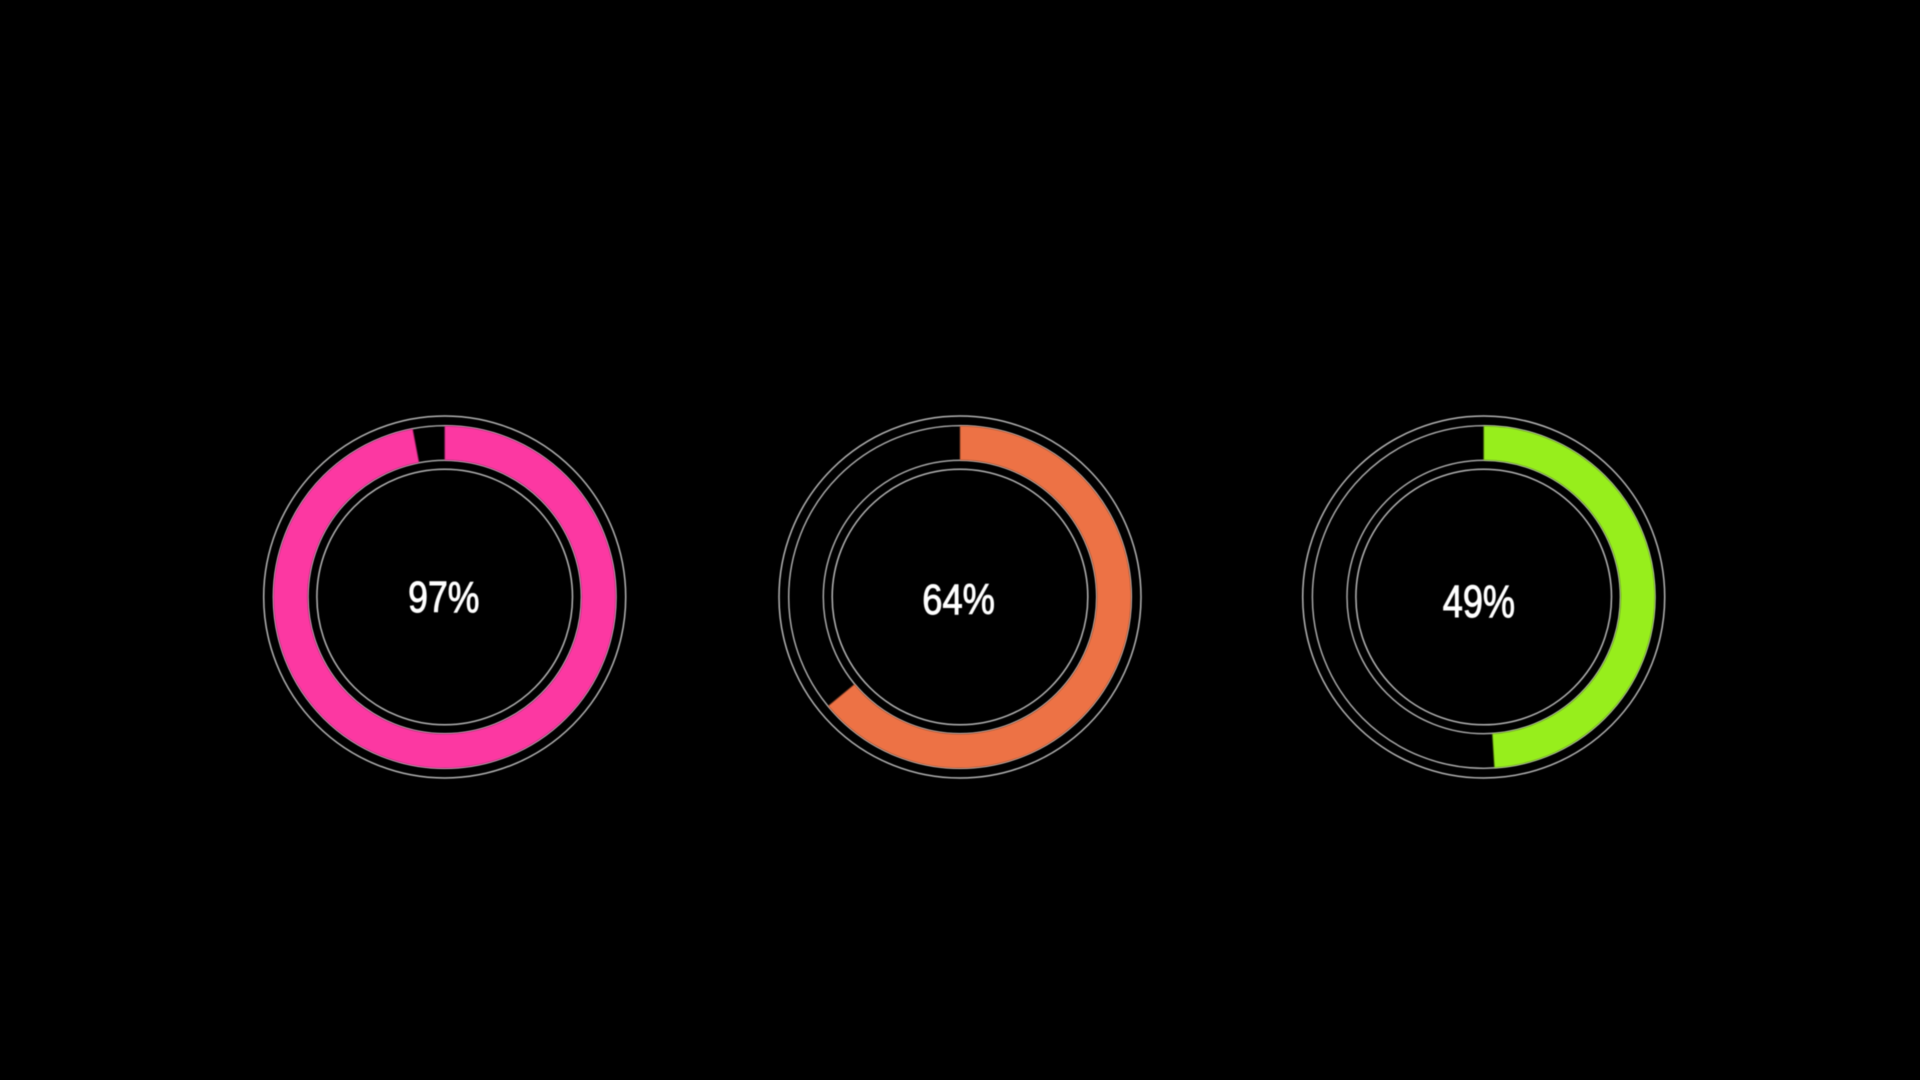  I want to click on svg-text: 49%, so click(1479, 601).